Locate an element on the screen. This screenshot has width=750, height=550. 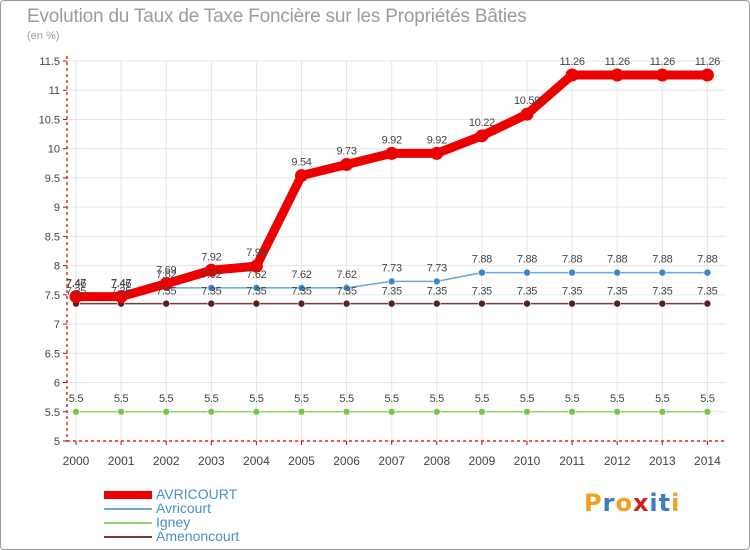
x-tick-label: 2011 is located at coordinates (572, 461).